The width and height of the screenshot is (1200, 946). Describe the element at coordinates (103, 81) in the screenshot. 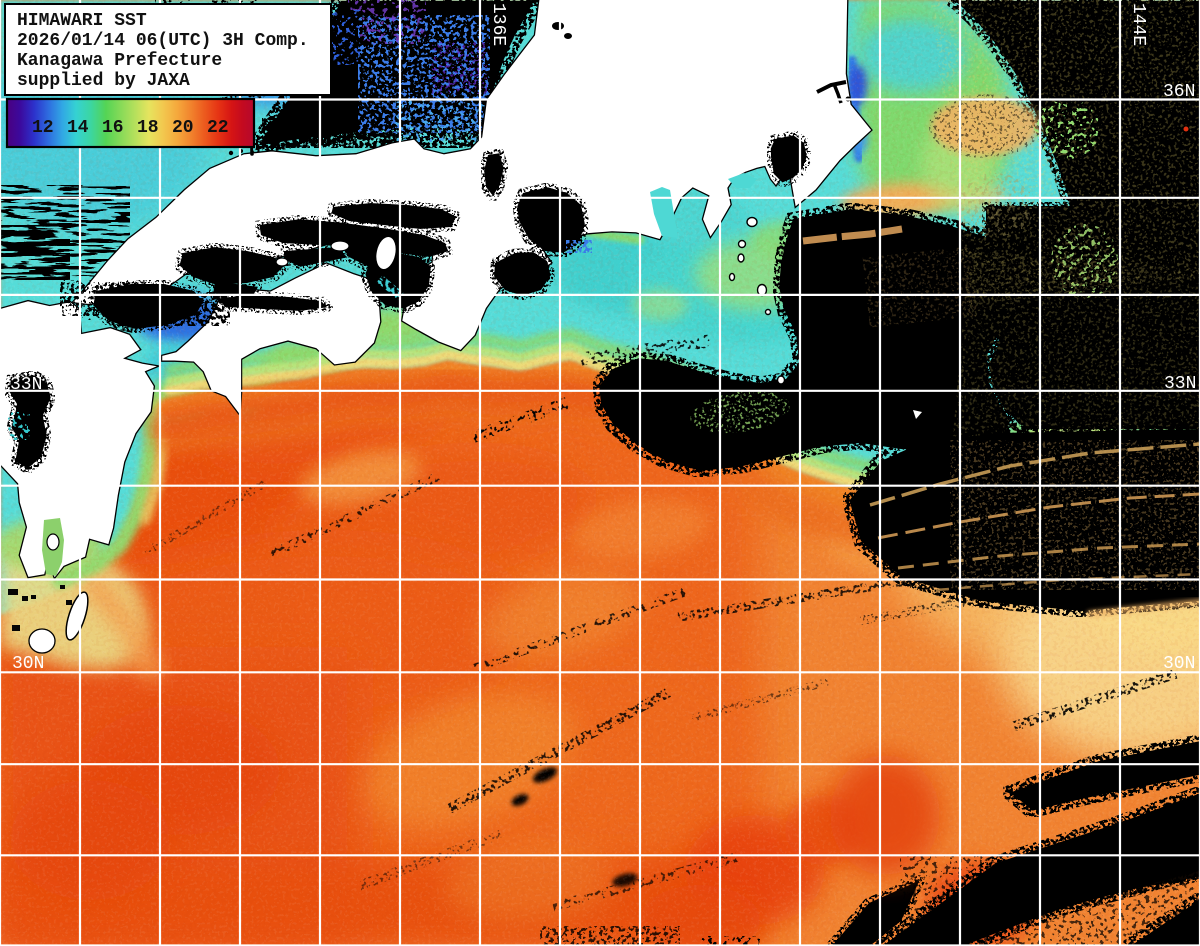

I see `svg-text: supplied by JAXA` at that location.